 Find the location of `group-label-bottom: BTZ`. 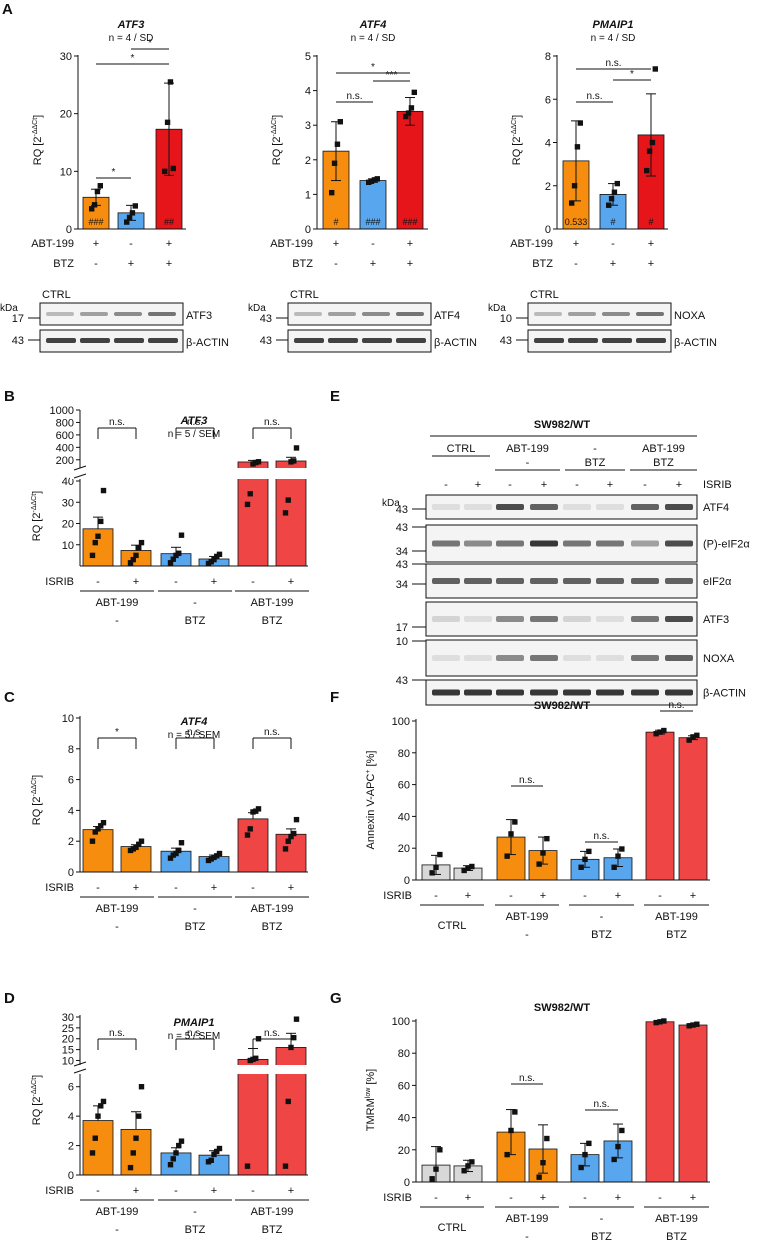

group-label-bottom: BTZ is located at coordinates (601, 935).